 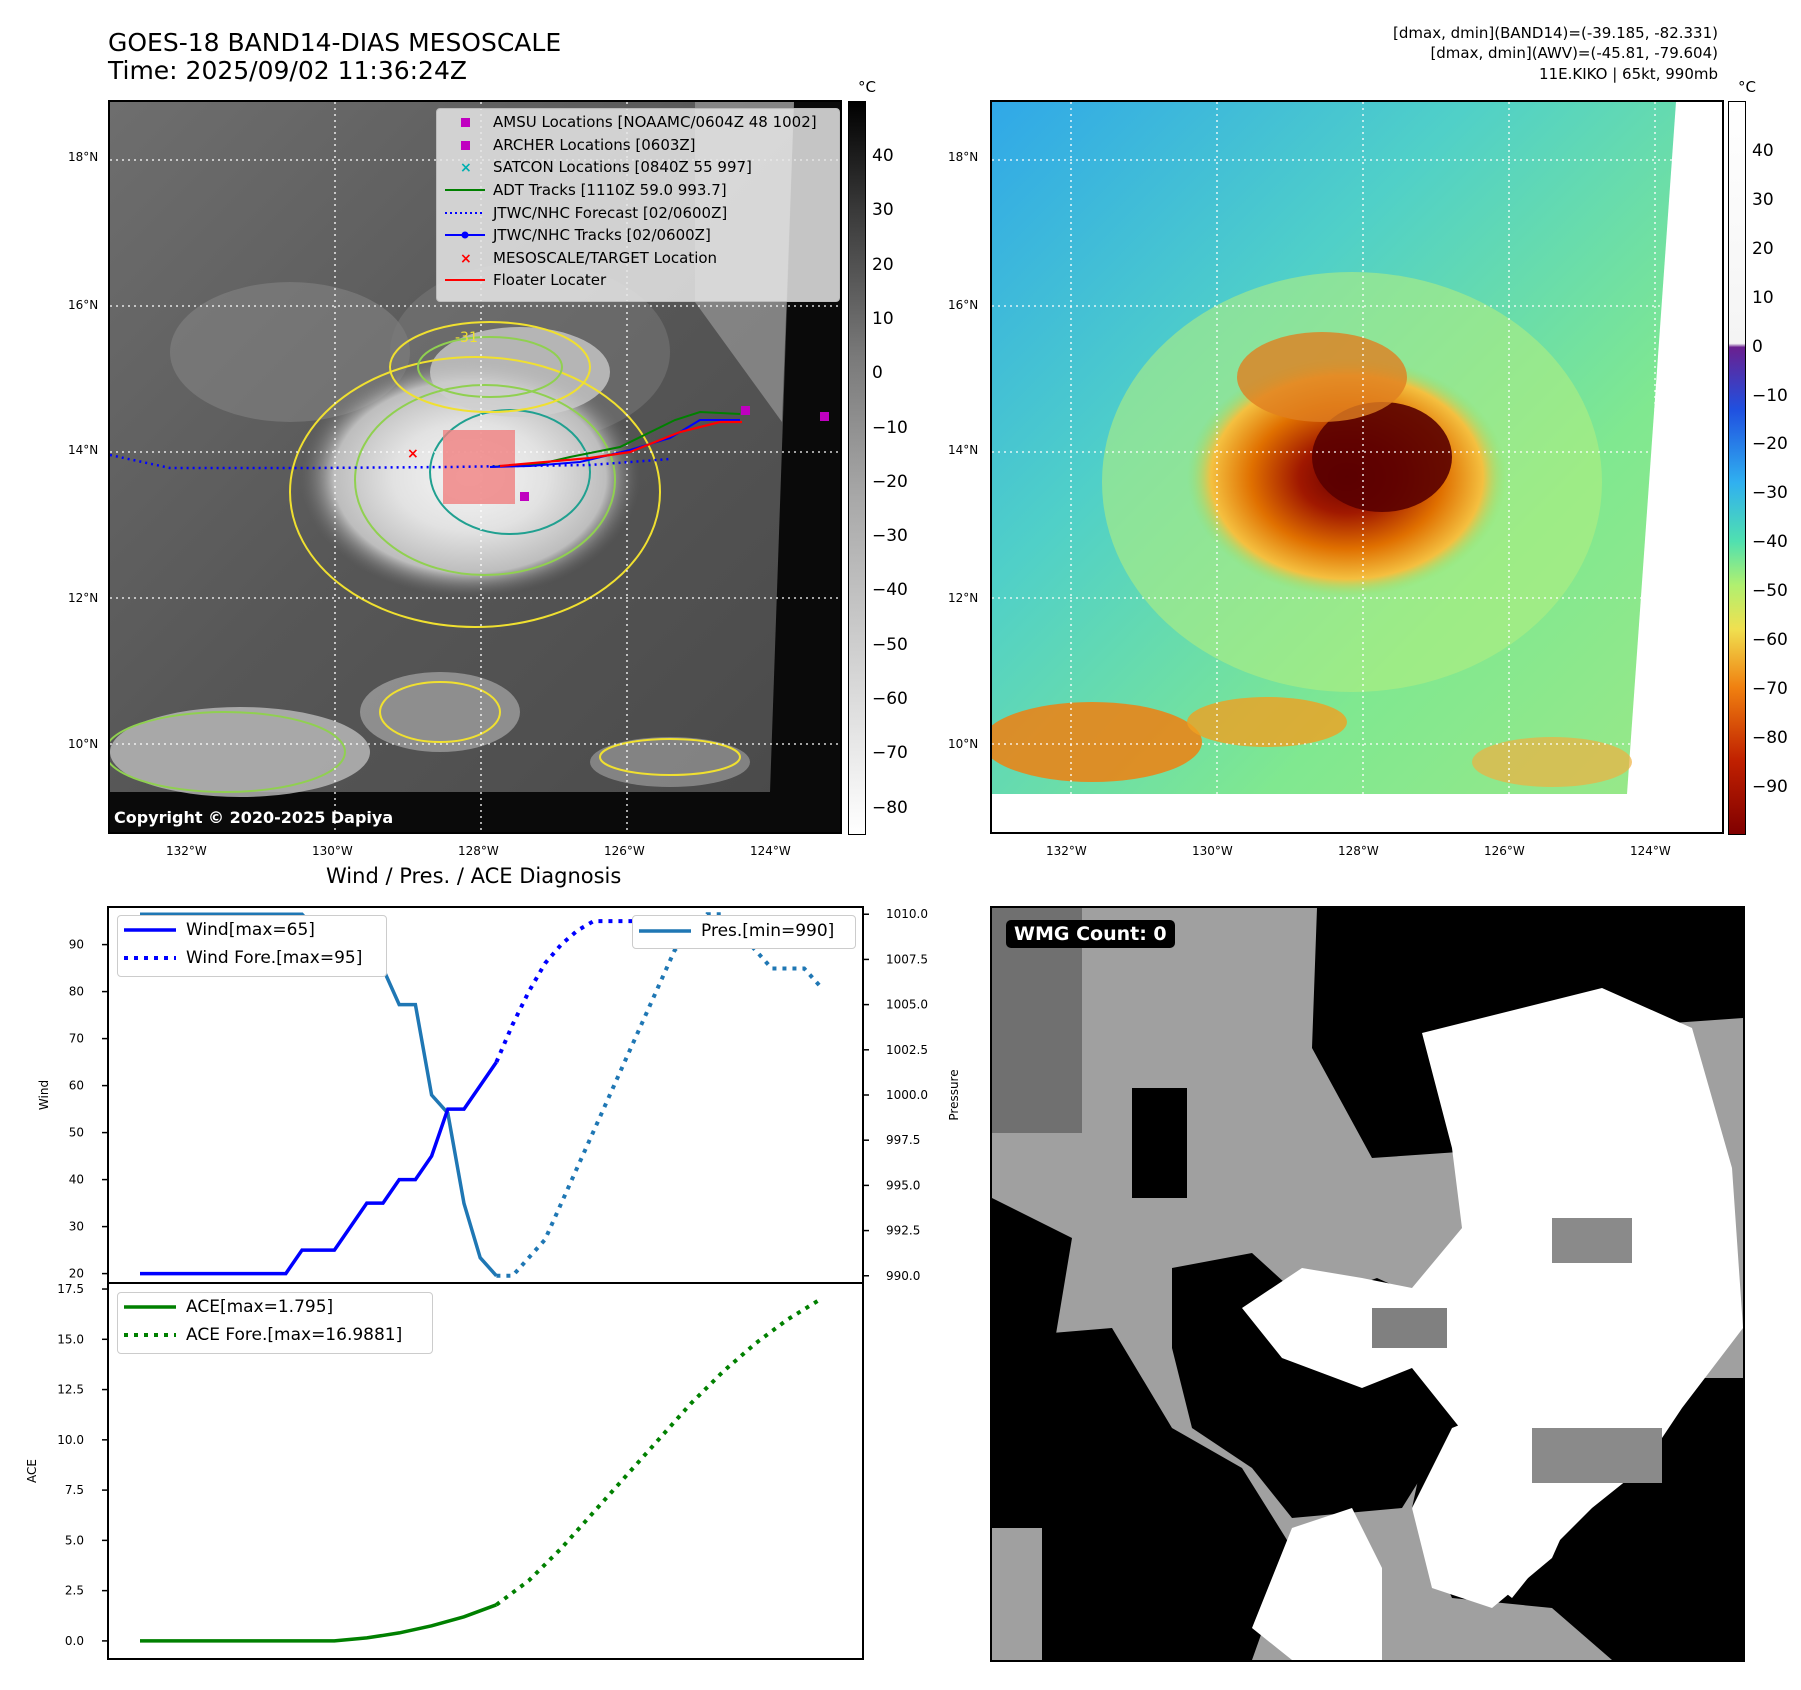 What do you see at coordinates (903, 1185) in the screenshot?
I see `pres-ytick-label: 995.0` at bounding box center [903, 1185].